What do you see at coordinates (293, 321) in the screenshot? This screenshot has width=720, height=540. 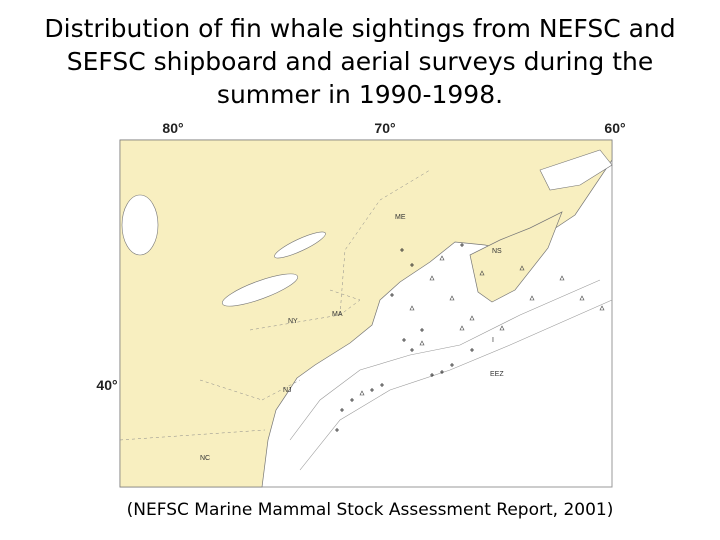 I see `place-label: NY` at bounding box center [293, 321].